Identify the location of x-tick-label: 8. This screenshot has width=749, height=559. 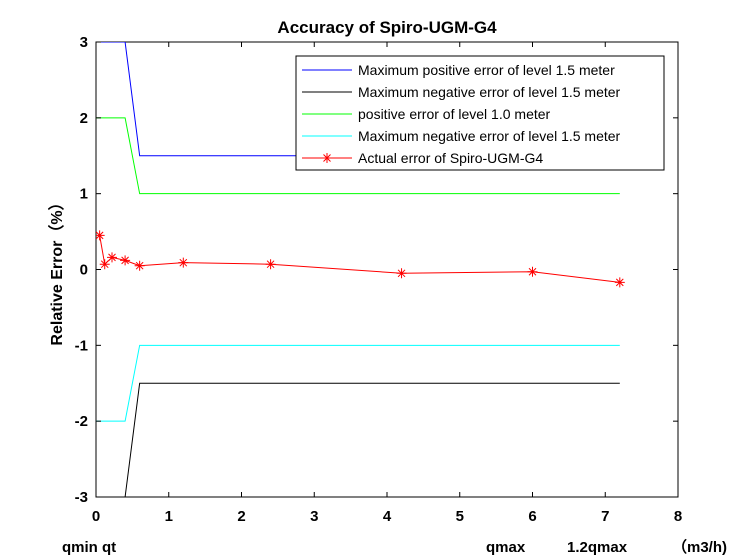
(678, 516).